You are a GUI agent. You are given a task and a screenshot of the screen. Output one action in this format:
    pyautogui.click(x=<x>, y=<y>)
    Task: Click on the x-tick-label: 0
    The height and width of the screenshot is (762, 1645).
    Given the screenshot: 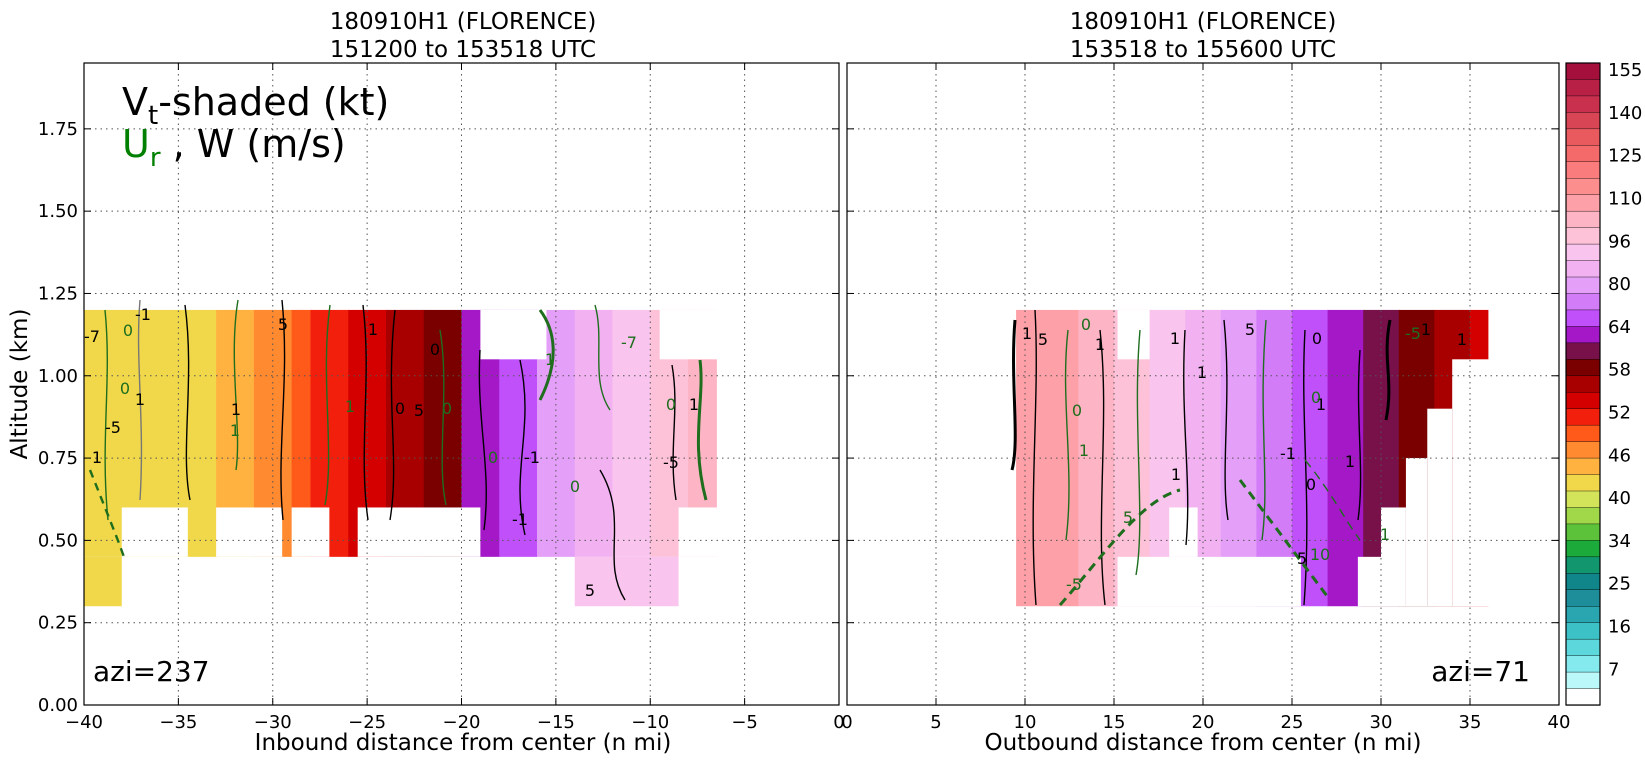 What is the action you would take?
    pyautogui.click(x=838, y=722)
    